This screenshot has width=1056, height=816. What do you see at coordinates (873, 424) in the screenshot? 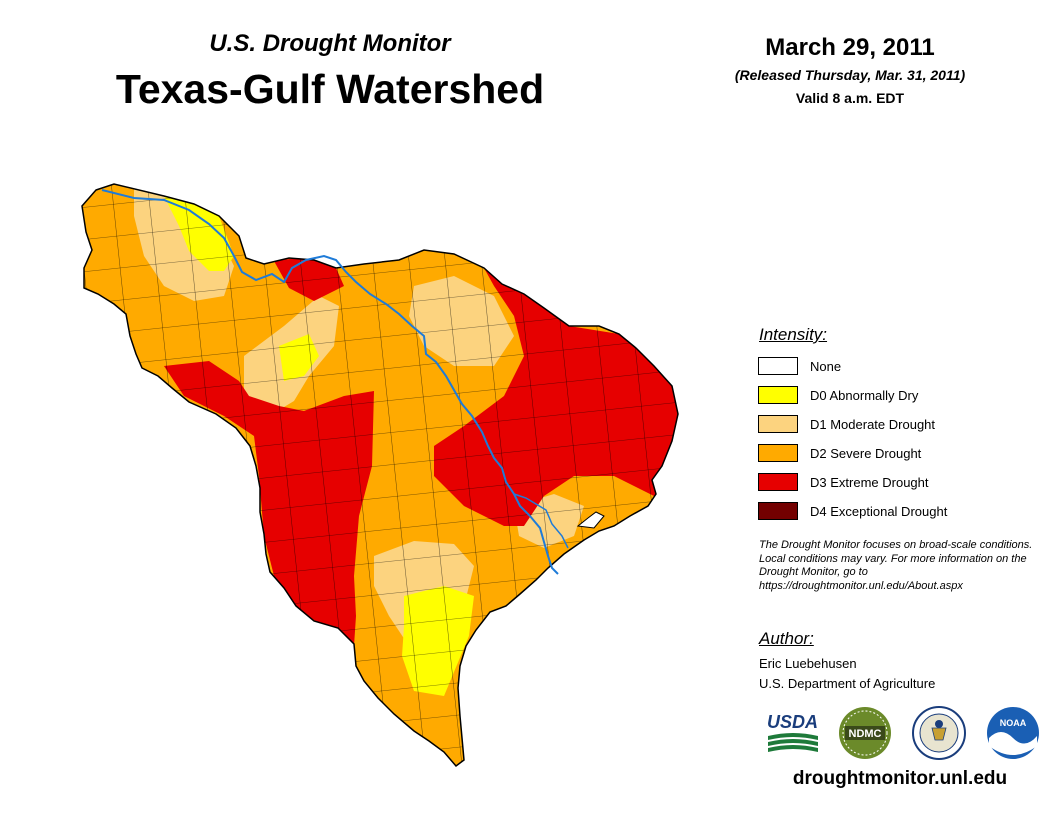
I see `legend-label: D1 Moderate Drought` at bounding box center [873, 424].